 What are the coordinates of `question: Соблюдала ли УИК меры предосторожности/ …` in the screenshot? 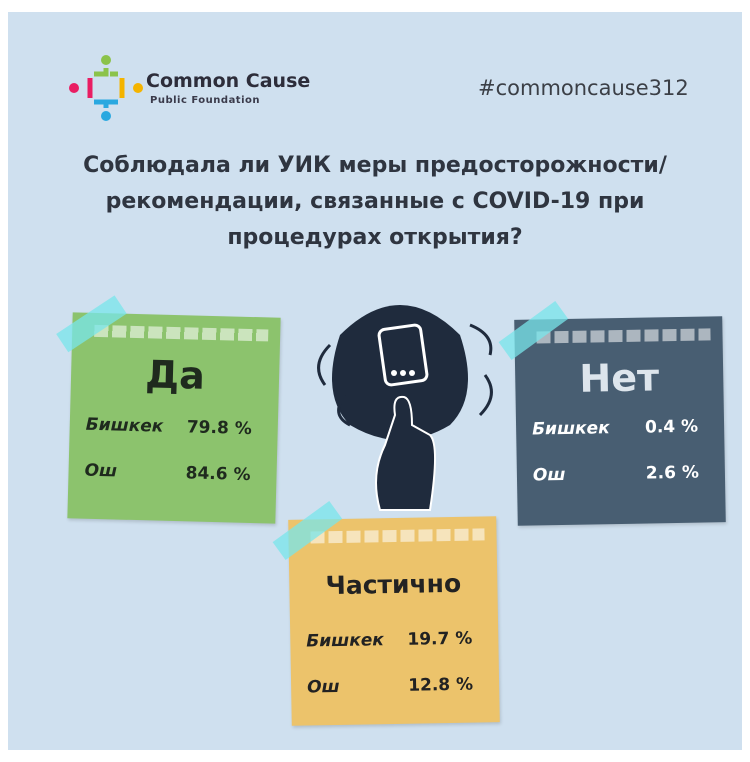 It's located at (375, 202).